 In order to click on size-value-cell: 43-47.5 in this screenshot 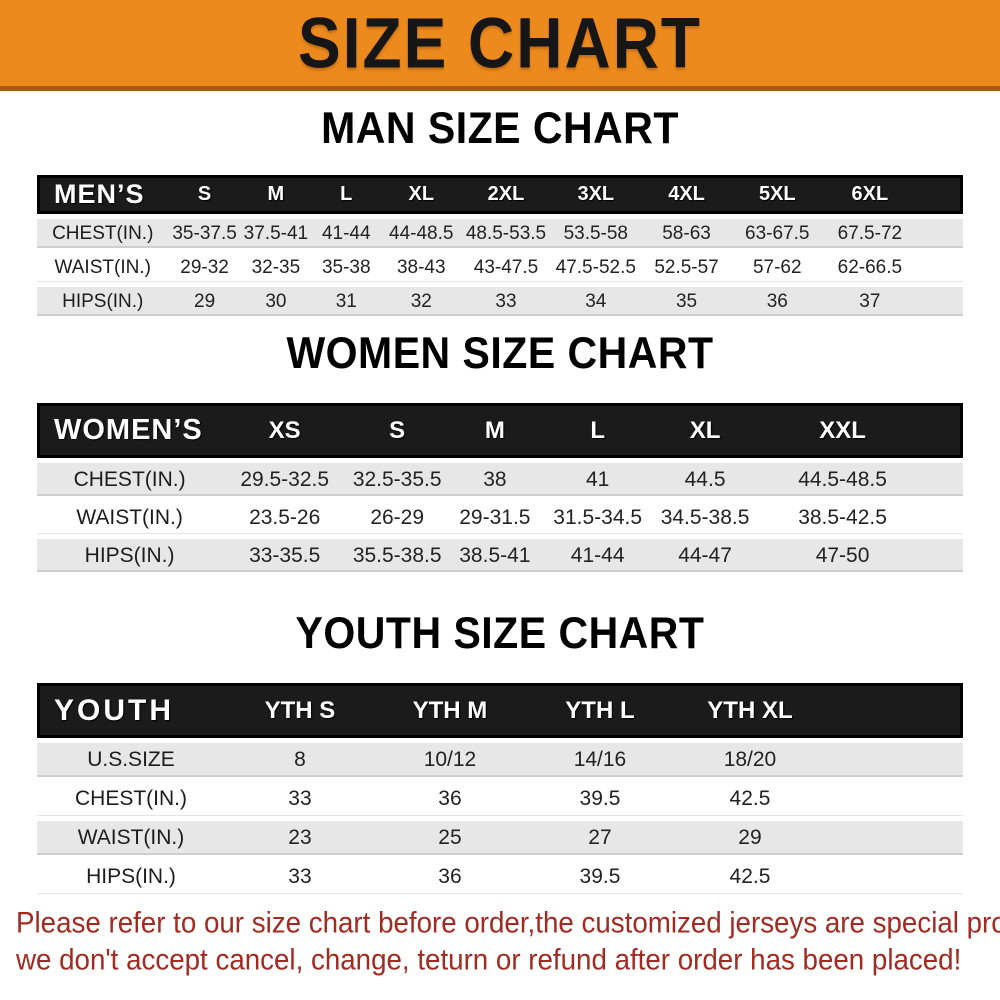, I will do `click(506, 267)`.